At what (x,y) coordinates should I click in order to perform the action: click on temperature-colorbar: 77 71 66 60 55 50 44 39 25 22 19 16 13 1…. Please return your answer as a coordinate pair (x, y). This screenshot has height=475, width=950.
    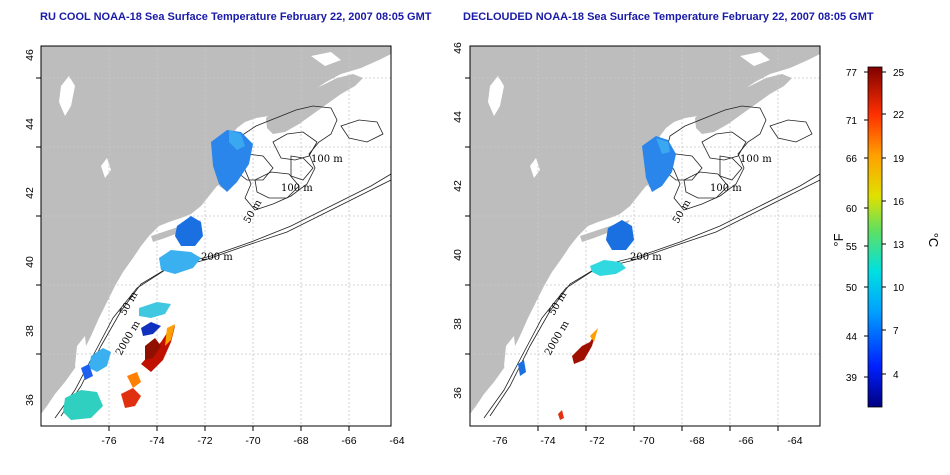
    Looking at the image, I should click on (886, 237).